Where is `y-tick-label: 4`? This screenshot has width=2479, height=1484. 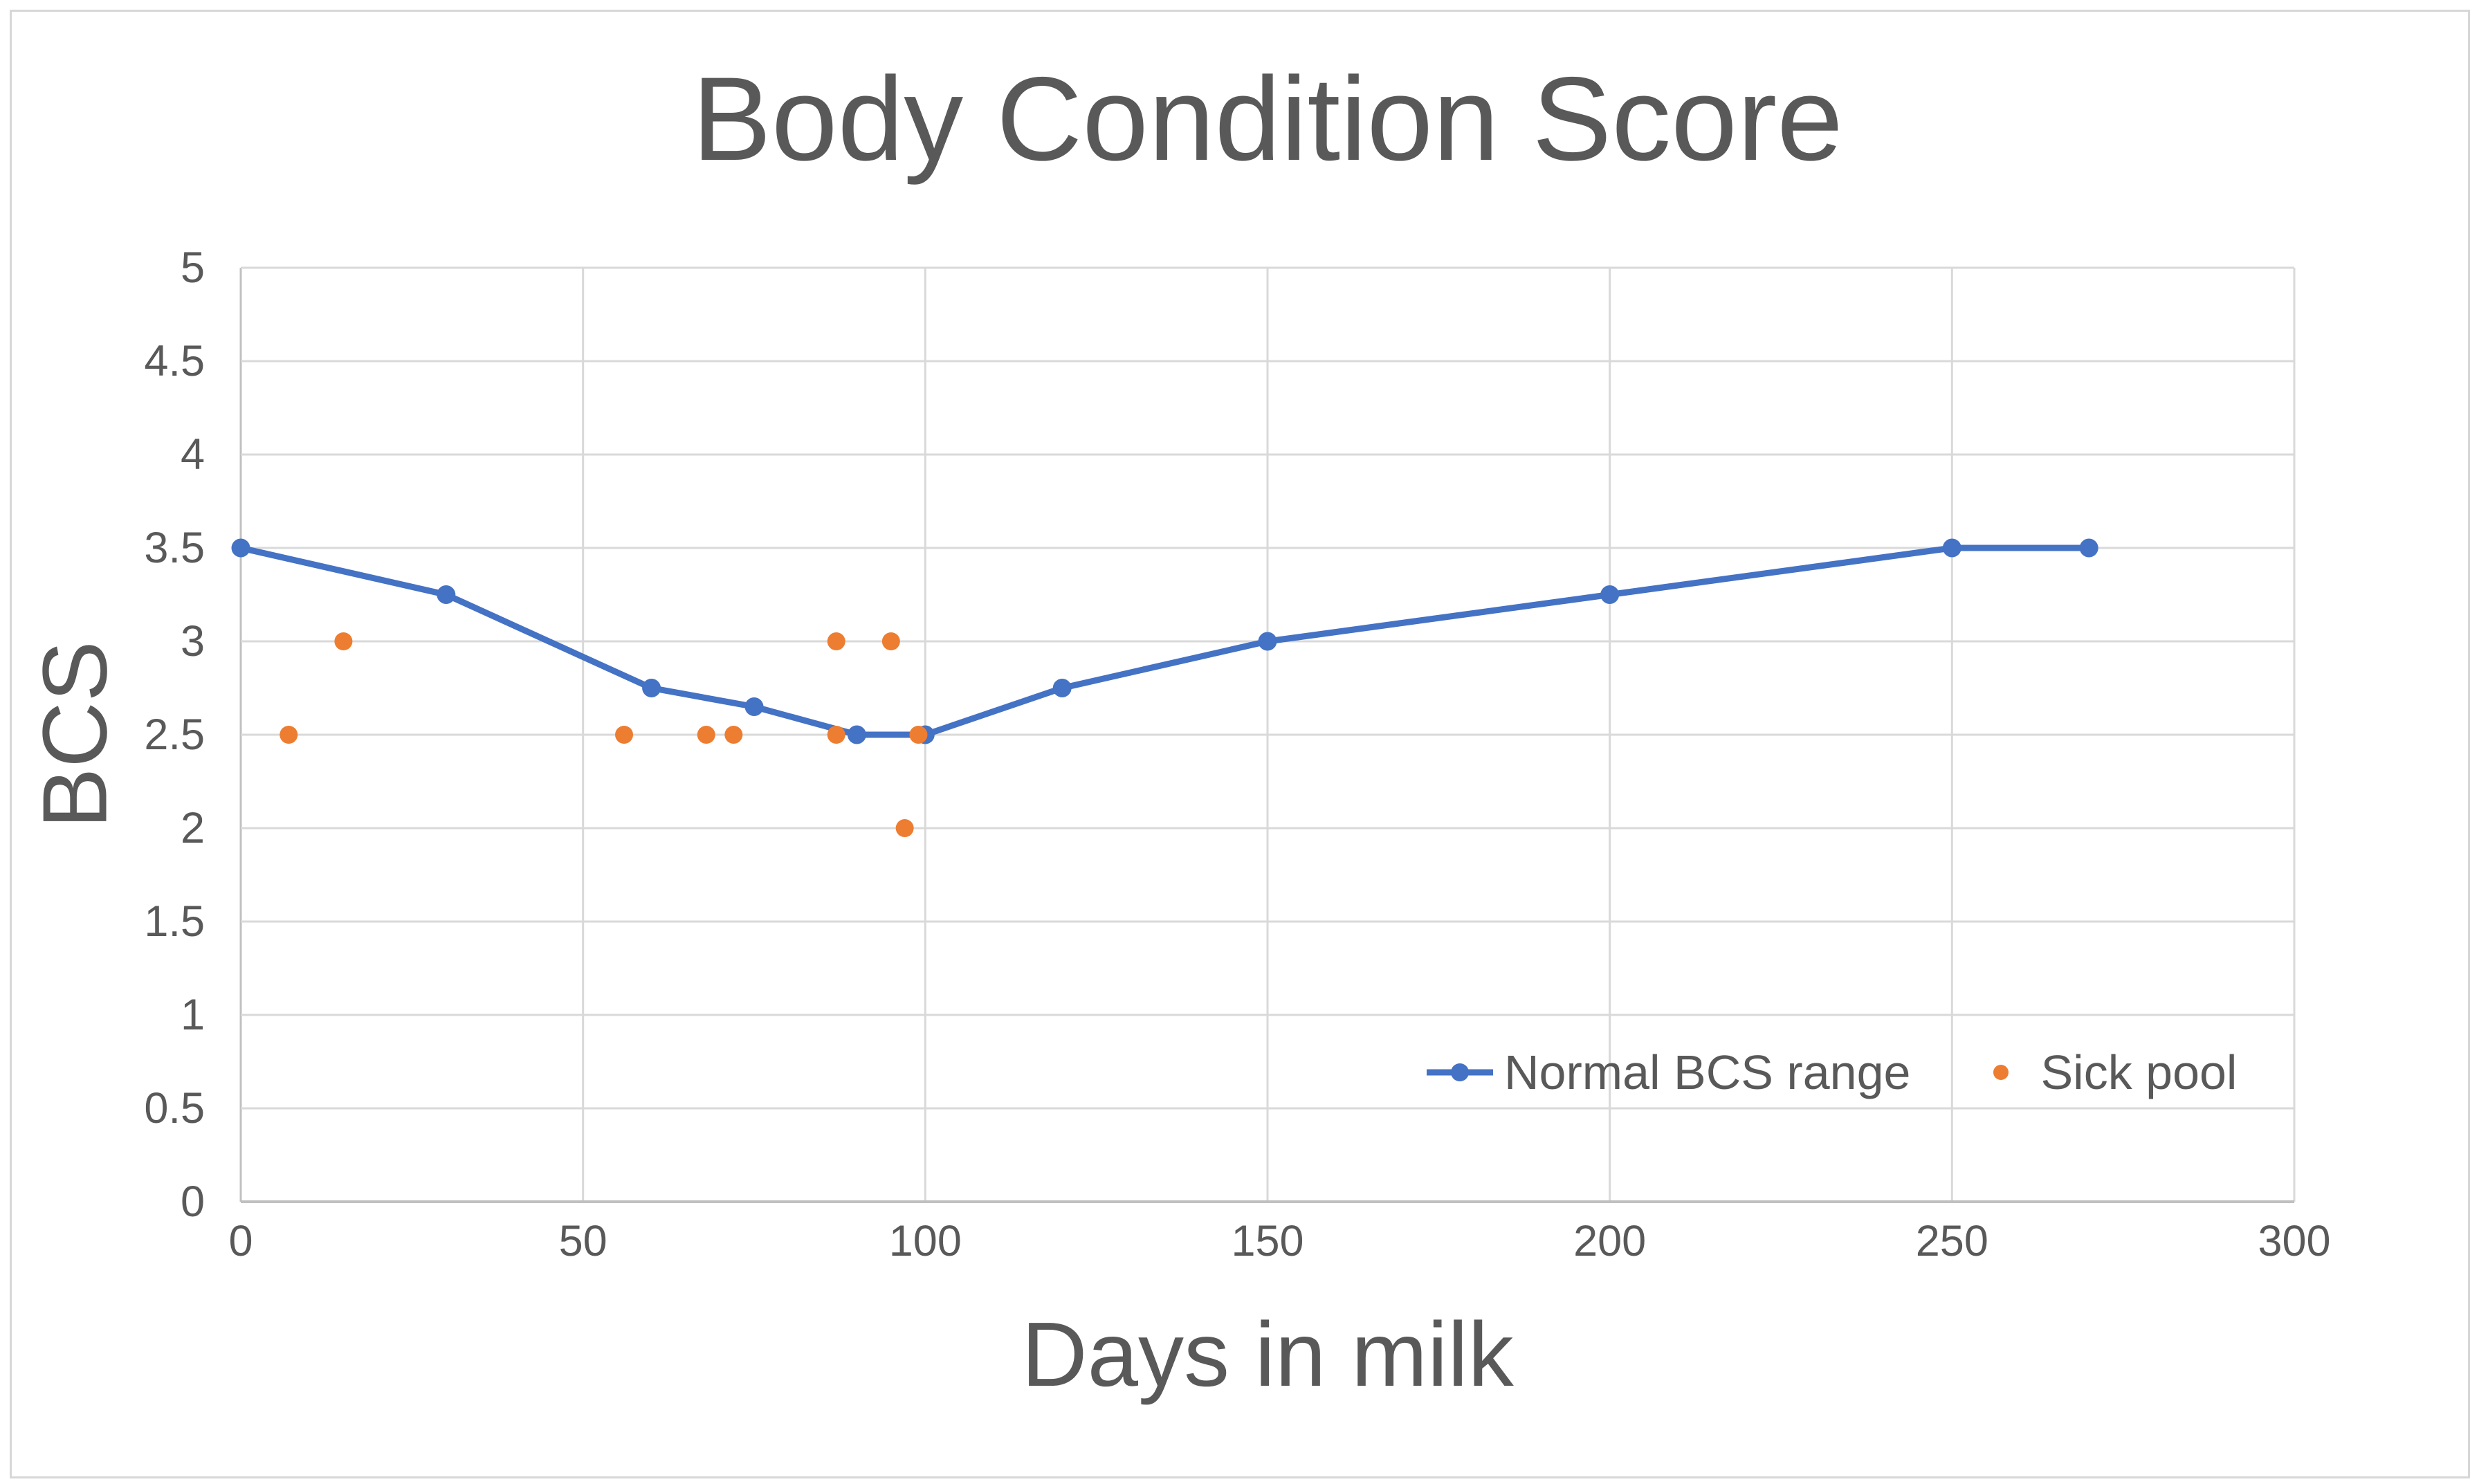 y-tick-label: 4 is located at coordinates (192, 454).